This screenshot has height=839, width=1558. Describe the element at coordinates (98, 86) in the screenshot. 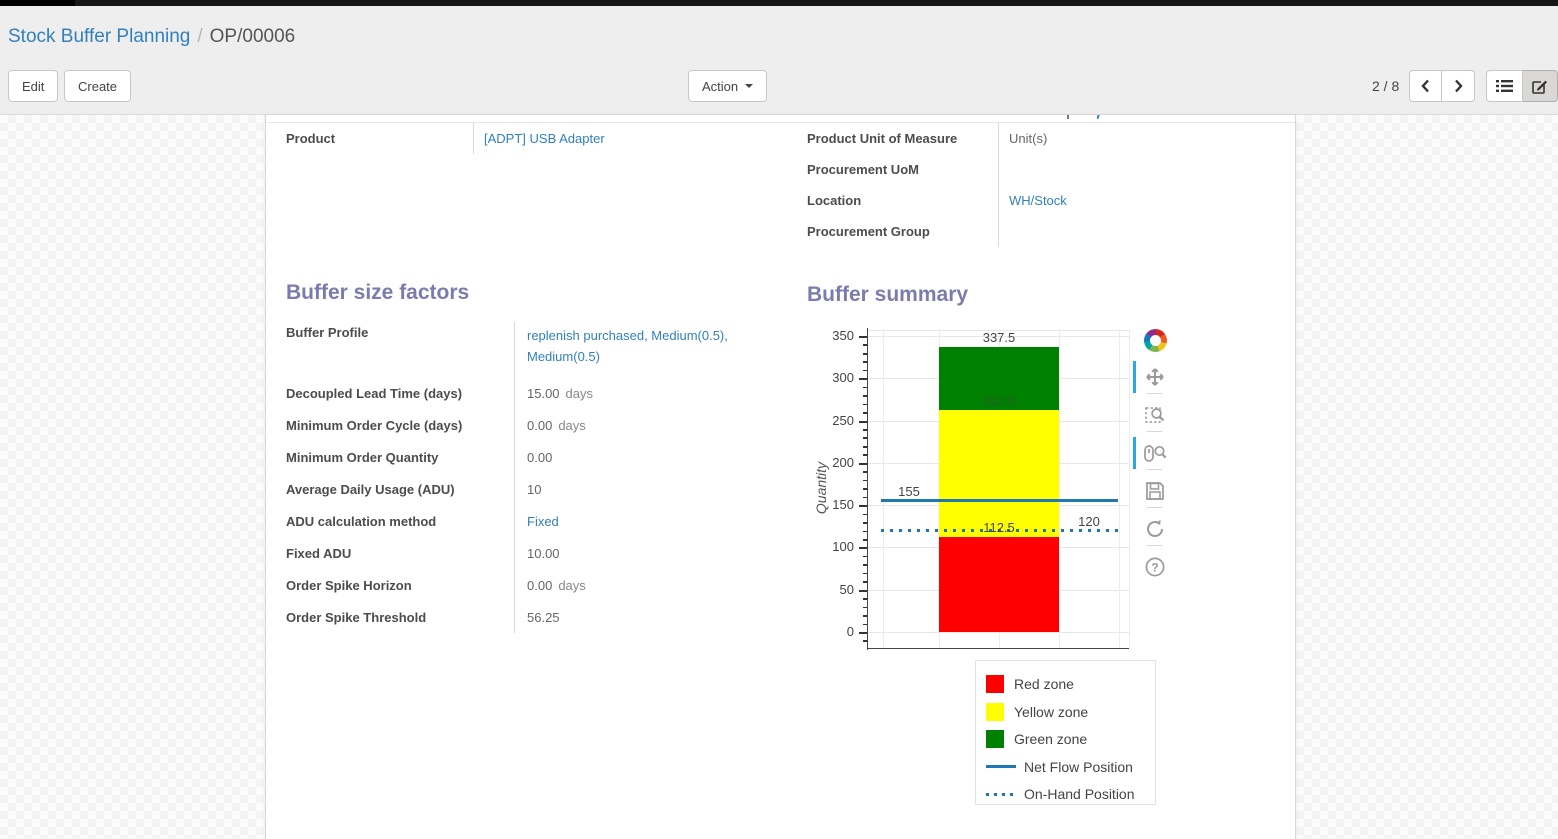

I see `create-button: Create` at that location.